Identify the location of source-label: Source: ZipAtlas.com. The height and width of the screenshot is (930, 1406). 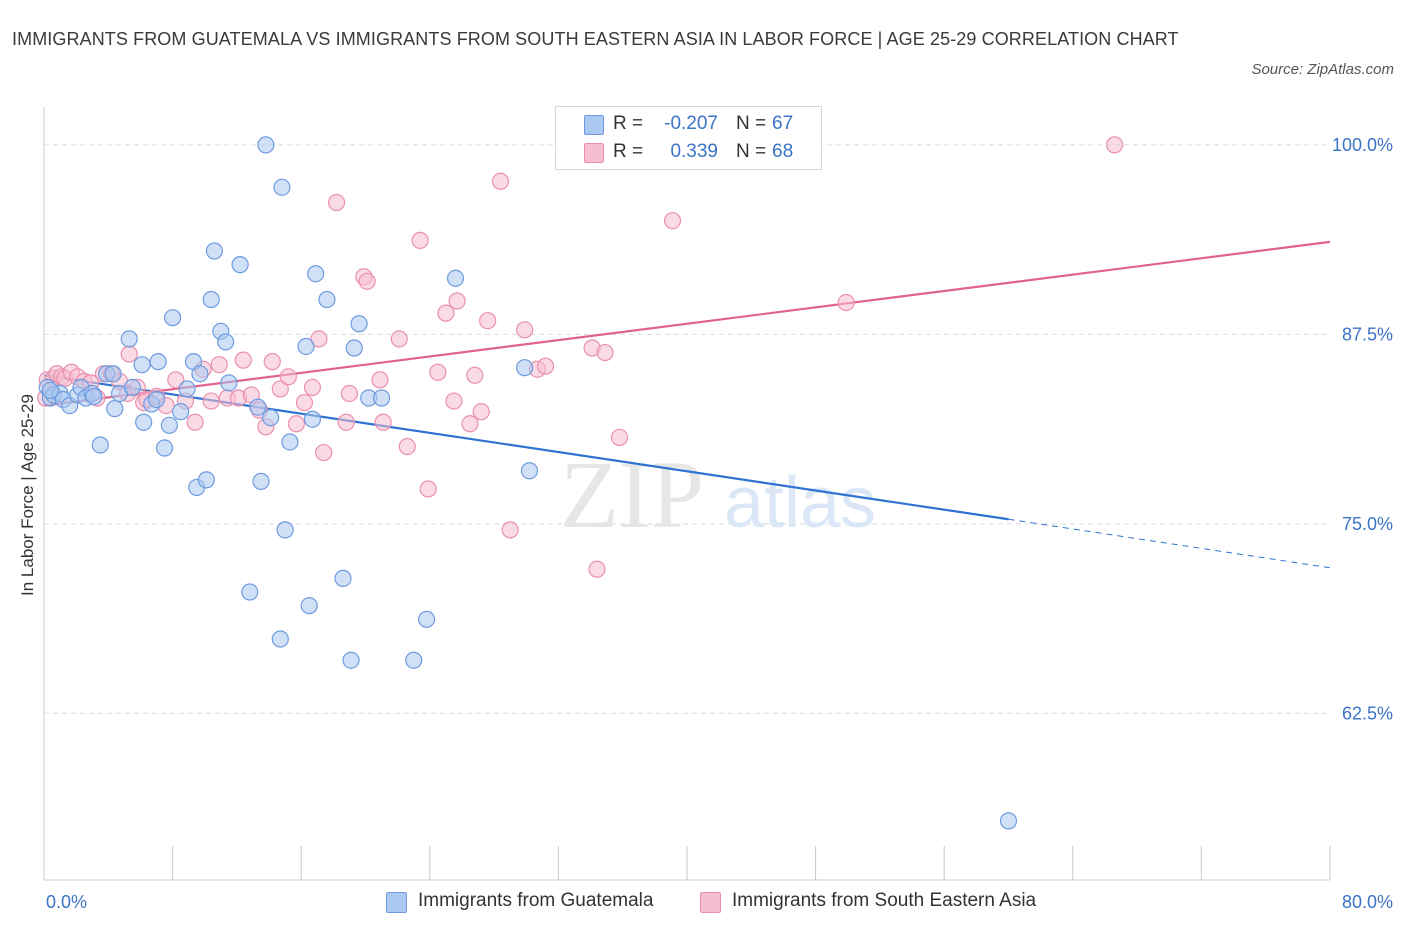
(1322, 69).